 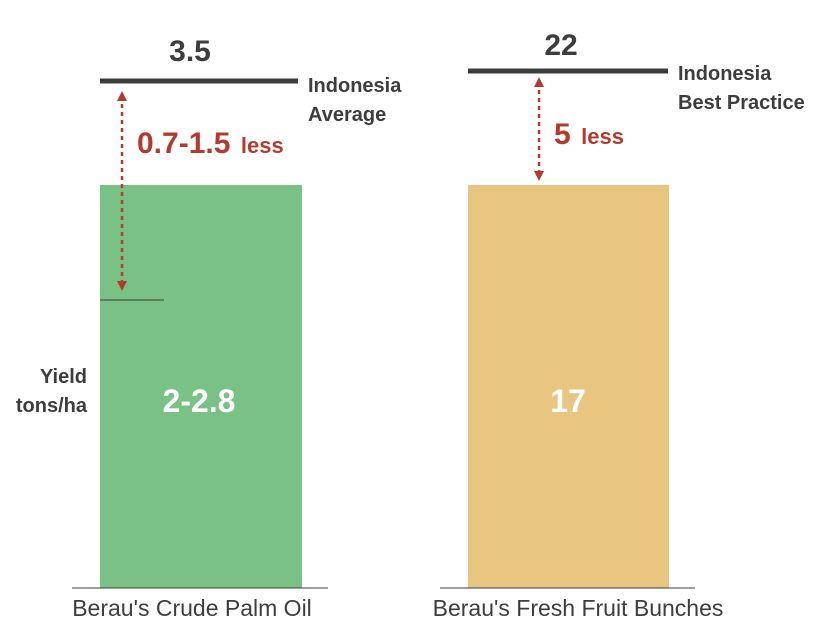 I want to click on gap-value-fresh-fruit-bunches: 5, so click(x=562, y=134).